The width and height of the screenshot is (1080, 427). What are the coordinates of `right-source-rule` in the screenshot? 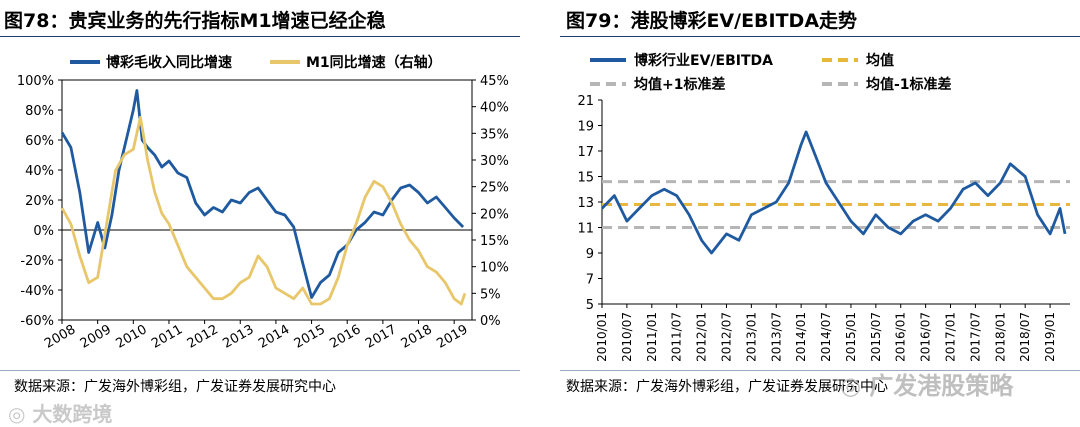 It's located at (820, 370).